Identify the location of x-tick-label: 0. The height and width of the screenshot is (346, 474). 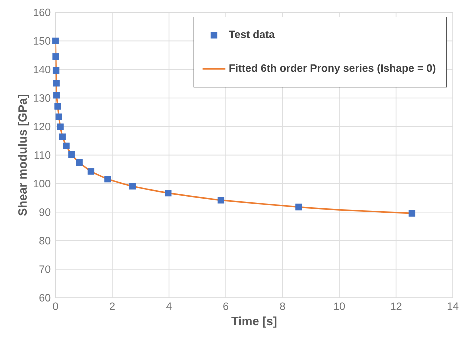
(55, 306).